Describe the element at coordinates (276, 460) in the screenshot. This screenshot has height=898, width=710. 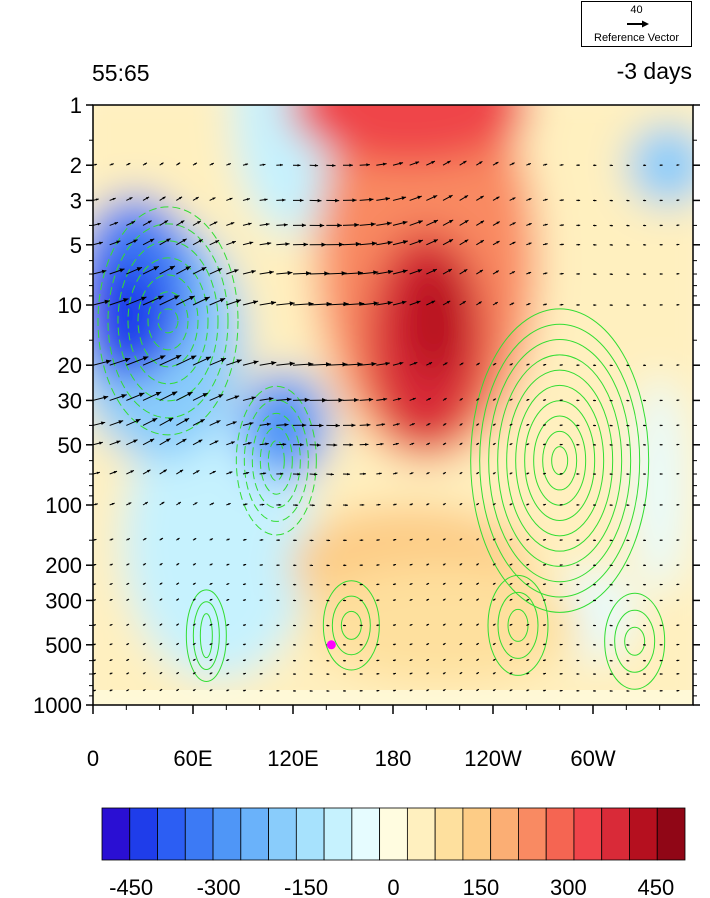
I see `contour-negative` at that location.